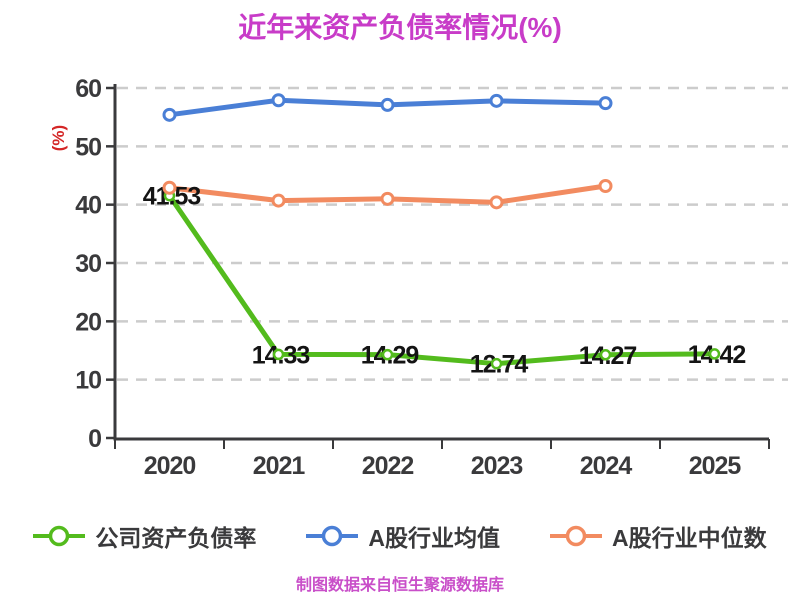 The height and width of the screenshot is (600, 800). I want to click on chart-title: 近年来资产负债率情况(%), so click(400, 27).